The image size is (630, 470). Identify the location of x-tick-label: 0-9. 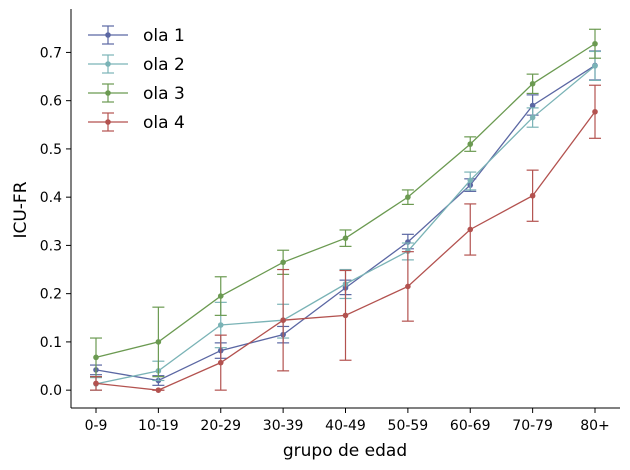
(96, 426).